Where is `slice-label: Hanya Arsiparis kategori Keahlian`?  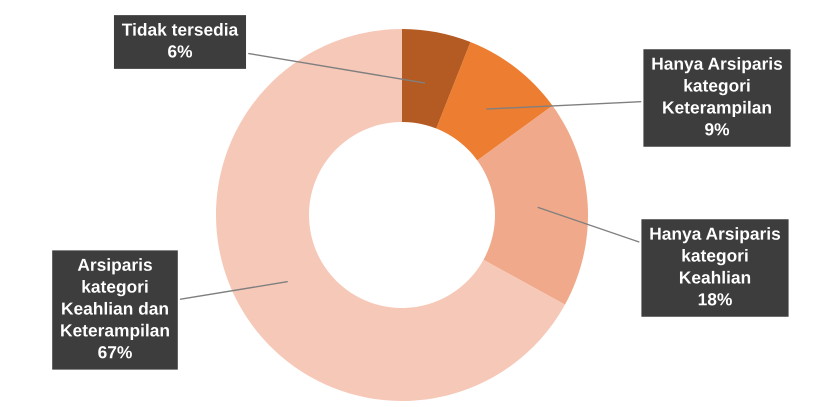
slice-label: Hanya Arsiparis kategori Keahlian is located at coordinates (715, 255).